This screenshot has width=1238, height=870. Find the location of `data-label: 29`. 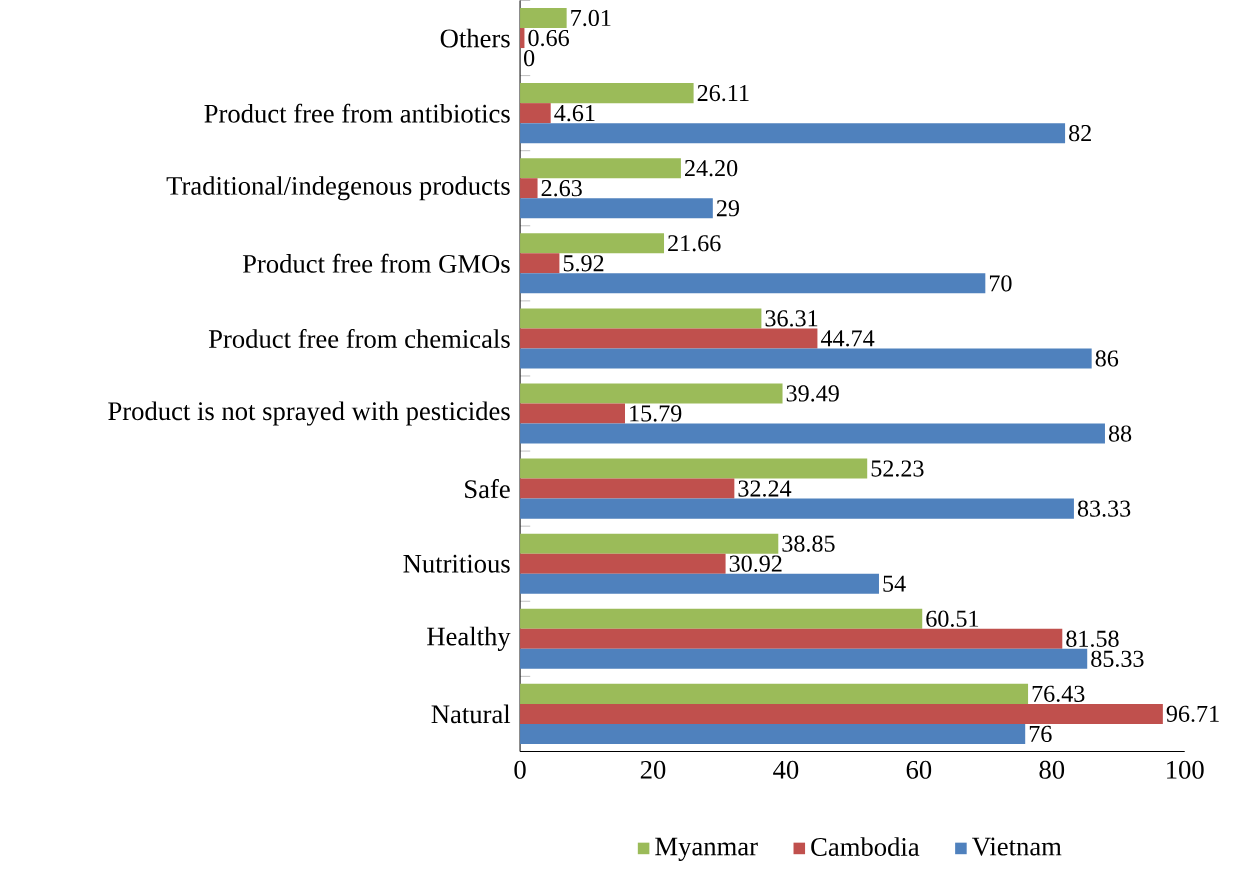

data-label: 29 is located at coordinates (727, 208).